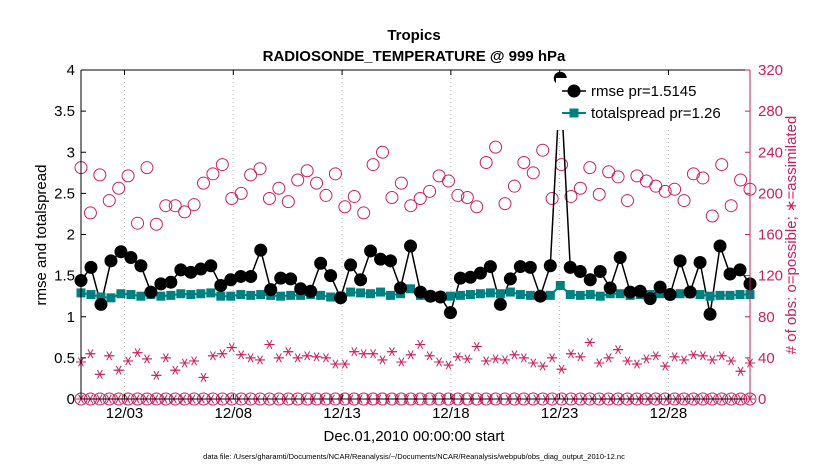 Image resolution: width=830 pixels, height=470 pixels. What do you see at coordinates (766, 358) in the screenshot?
I see `y-right-tick-label: 40` at bounding box center [766, 358].